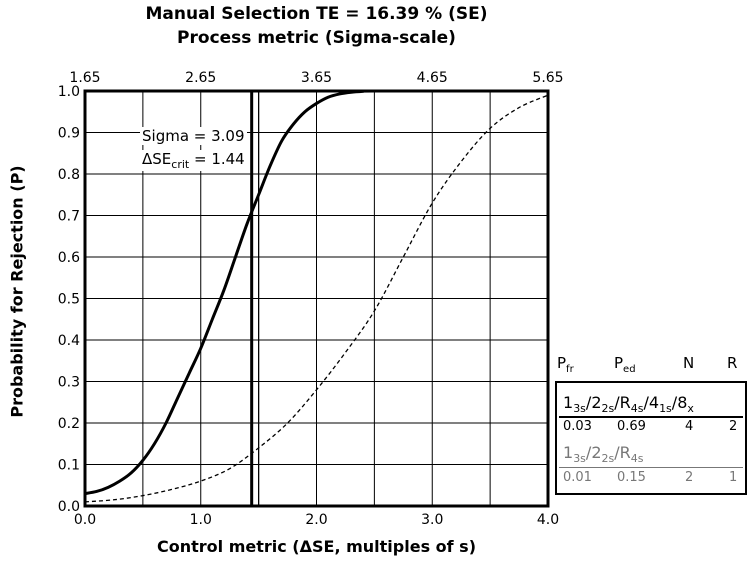 The width and height of the screenshot is (750, 561). Describe the element at coordinates (69, 466) in the screenshot. I see `y-tick-label: 0.1` at that location.